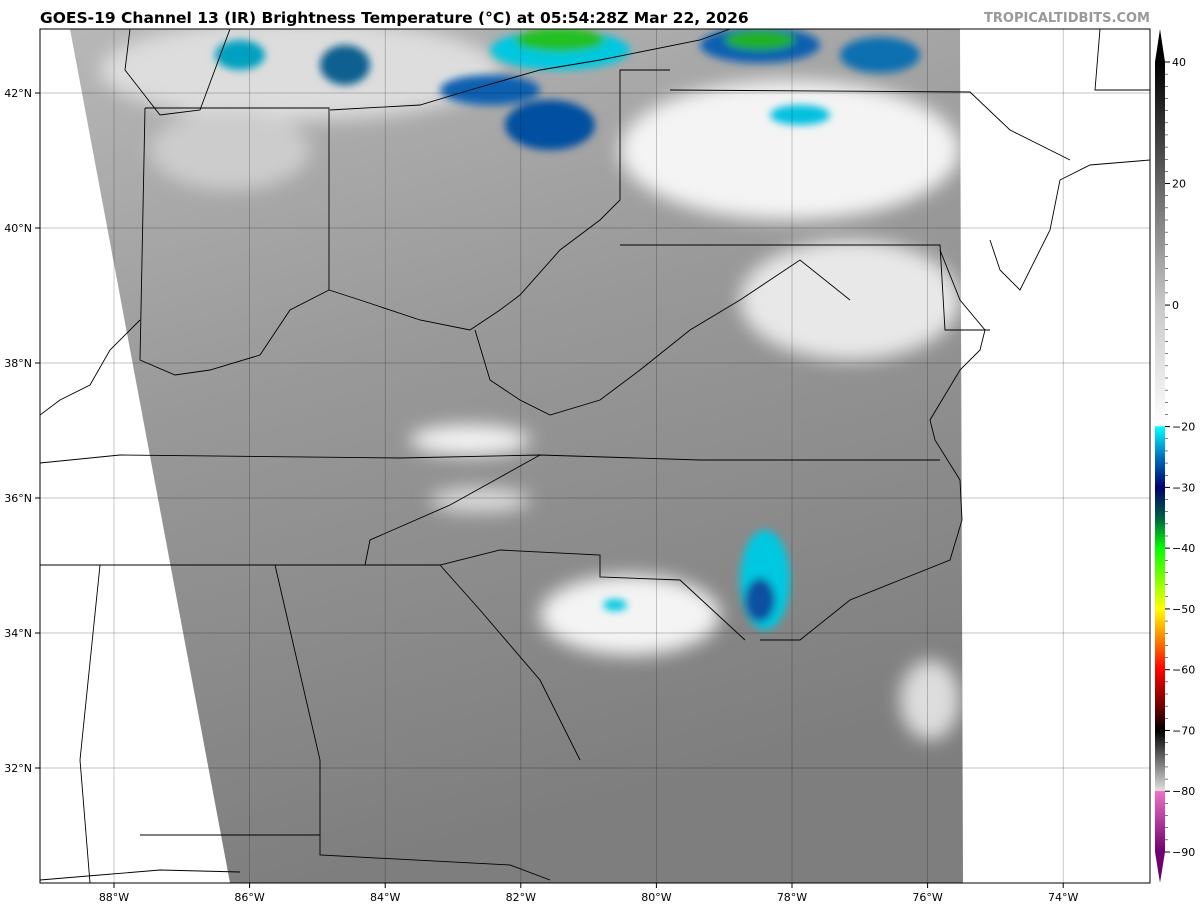  What do you see at coordinates (385, 897) in the screenshot?
I see `lon-label: 84°W` at bounding box center [385, 897].